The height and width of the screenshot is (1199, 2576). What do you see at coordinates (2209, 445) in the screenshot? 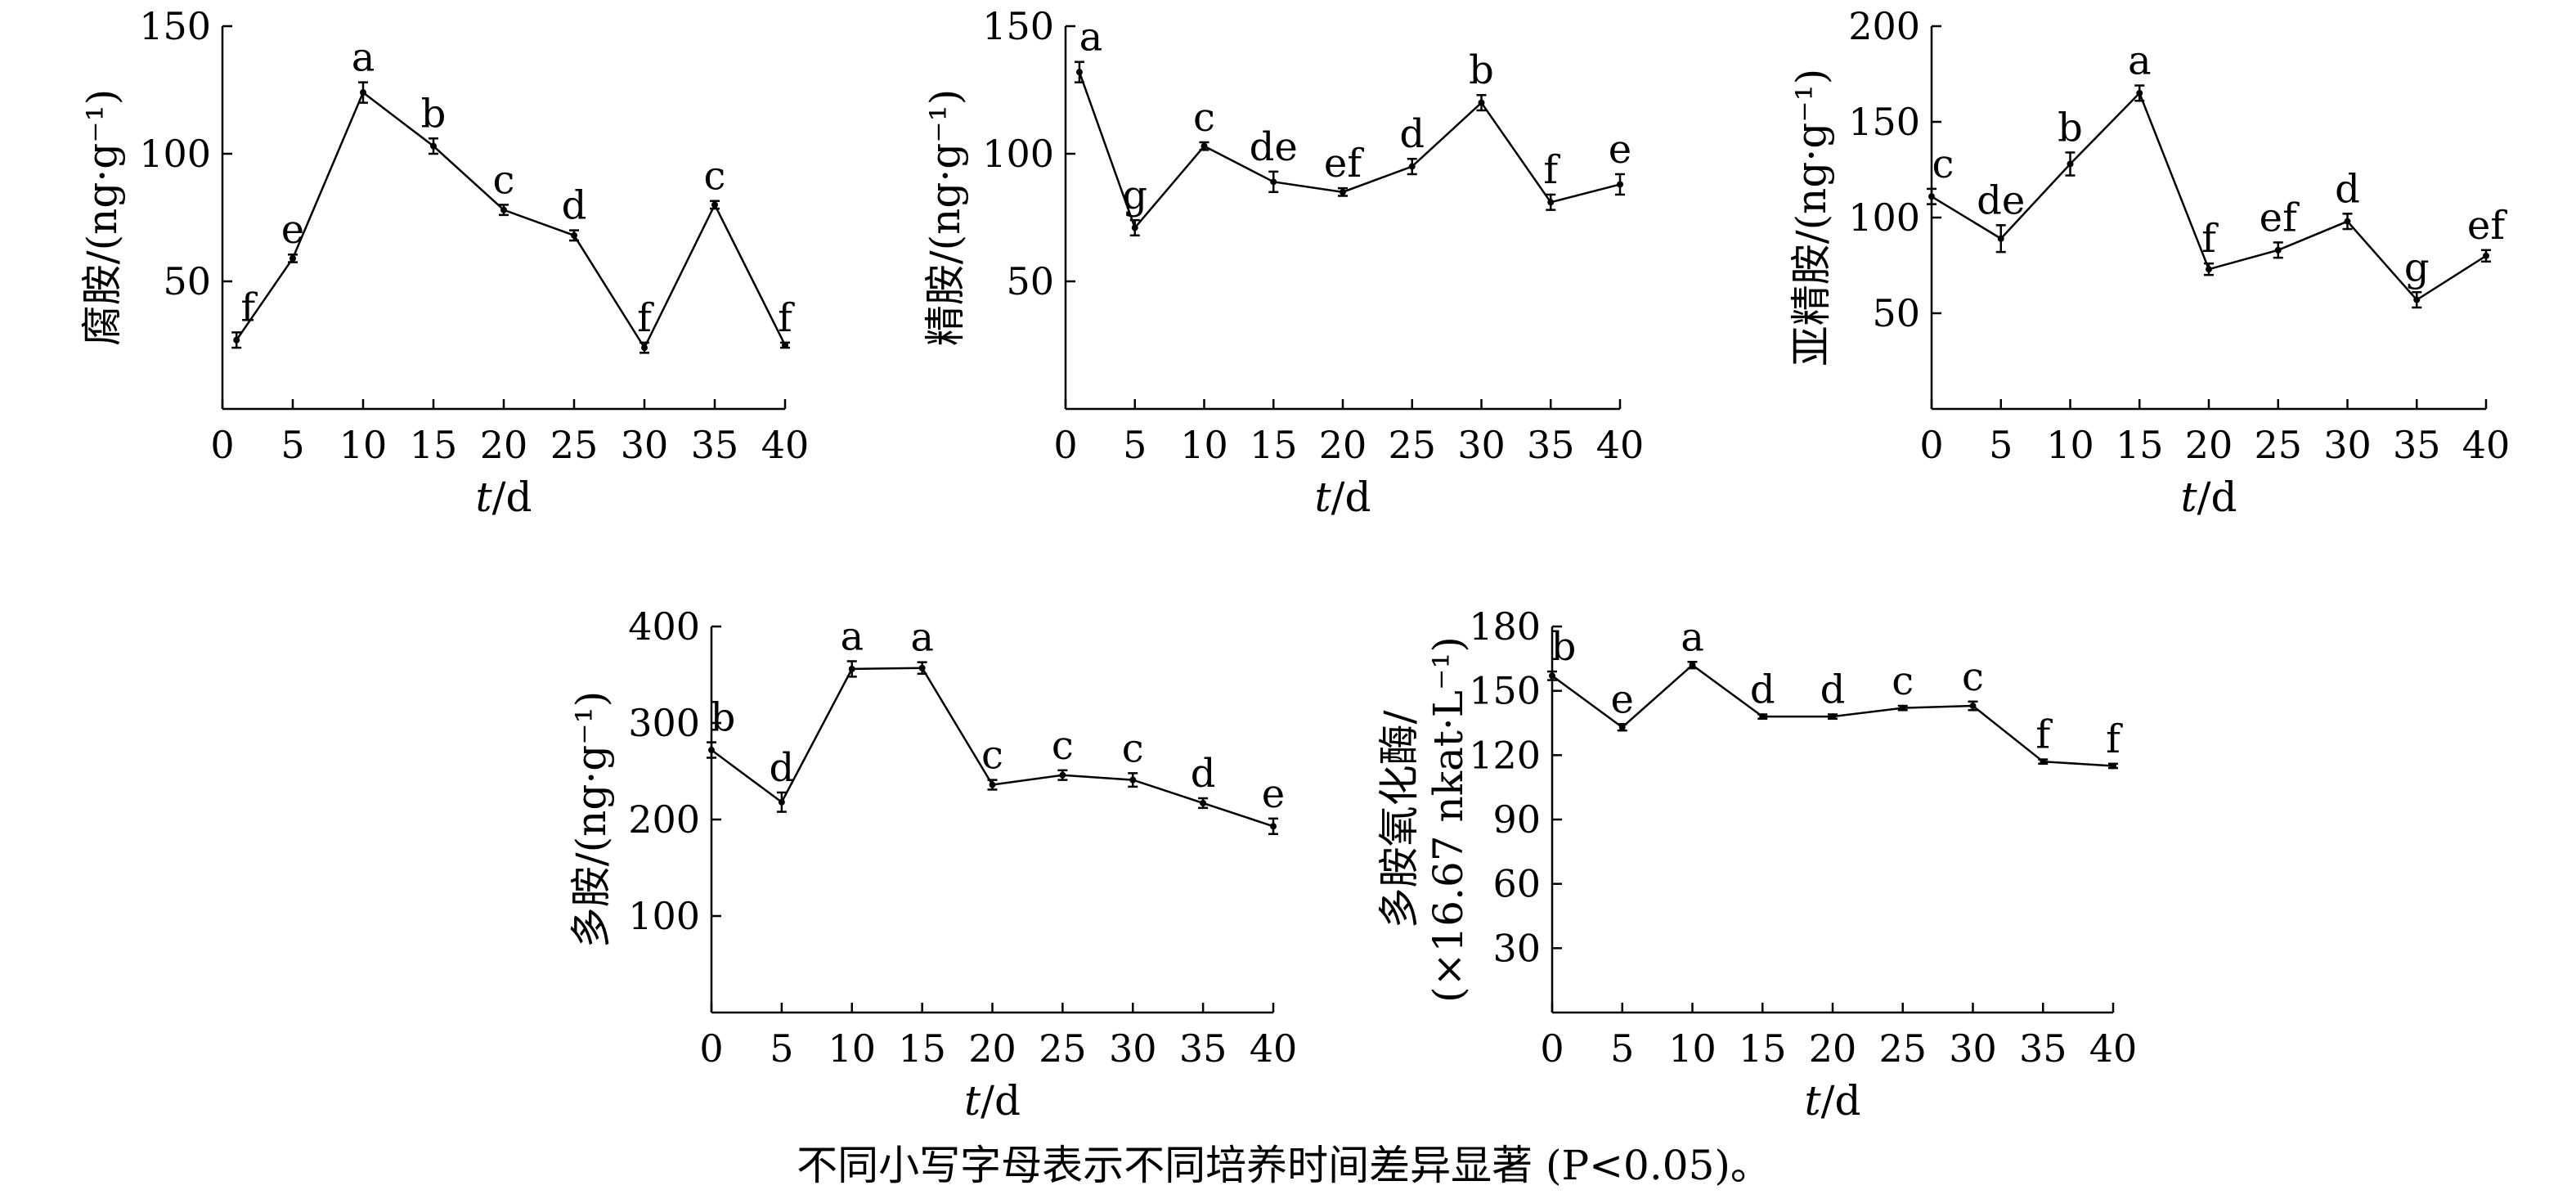
I see `x-tick-label: 20` at bounding box center [2209, 445].